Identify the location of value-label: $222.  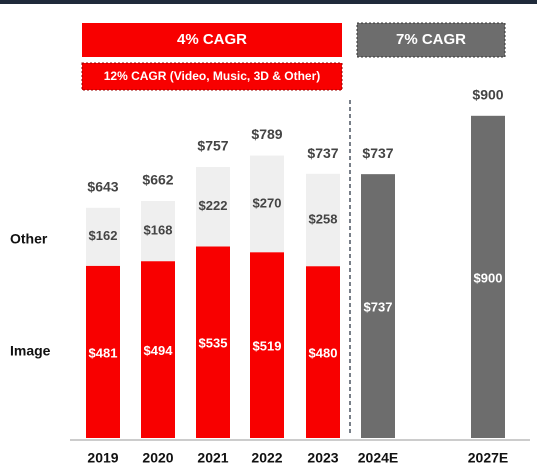
(213, 205).